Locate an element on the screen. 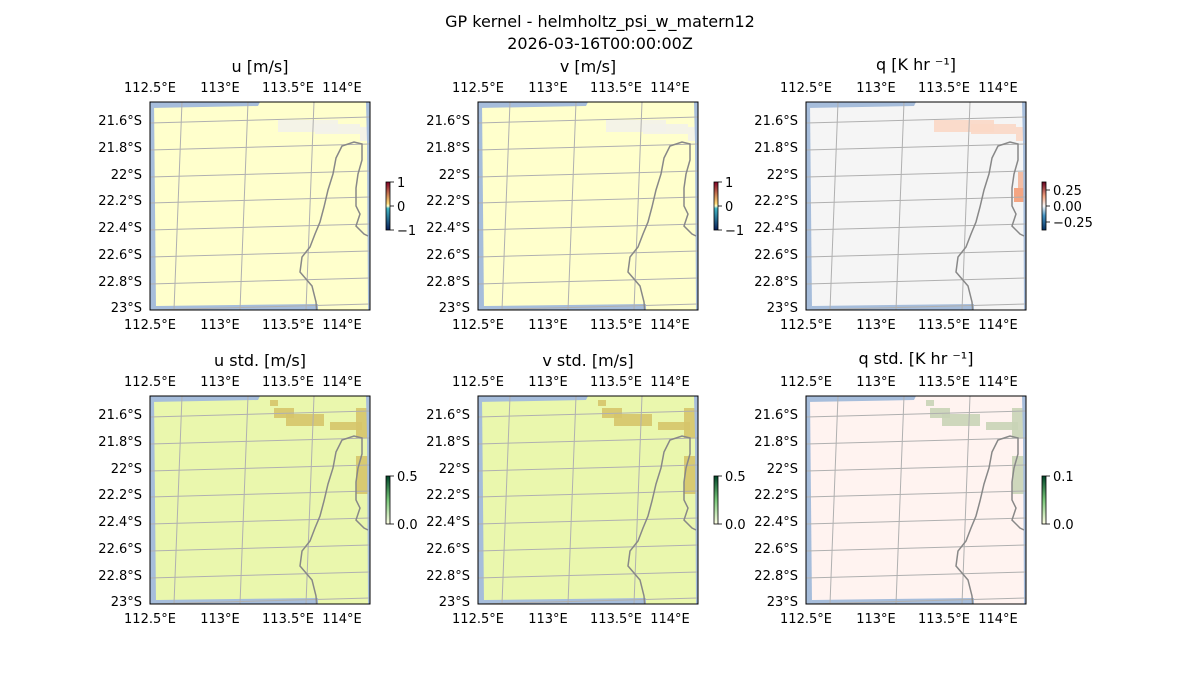  colorbar: 1 0 −1 is located at coordinates (400, 207).